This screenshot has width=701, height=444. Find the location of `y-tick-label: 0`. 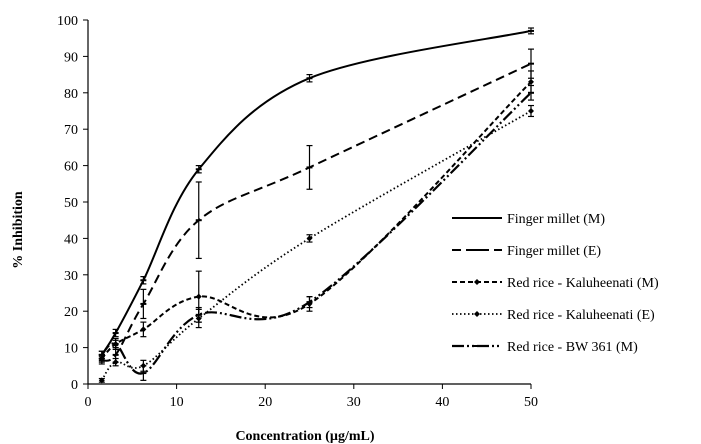

y-tick-label: 0 is located at coordinates (74, 385).